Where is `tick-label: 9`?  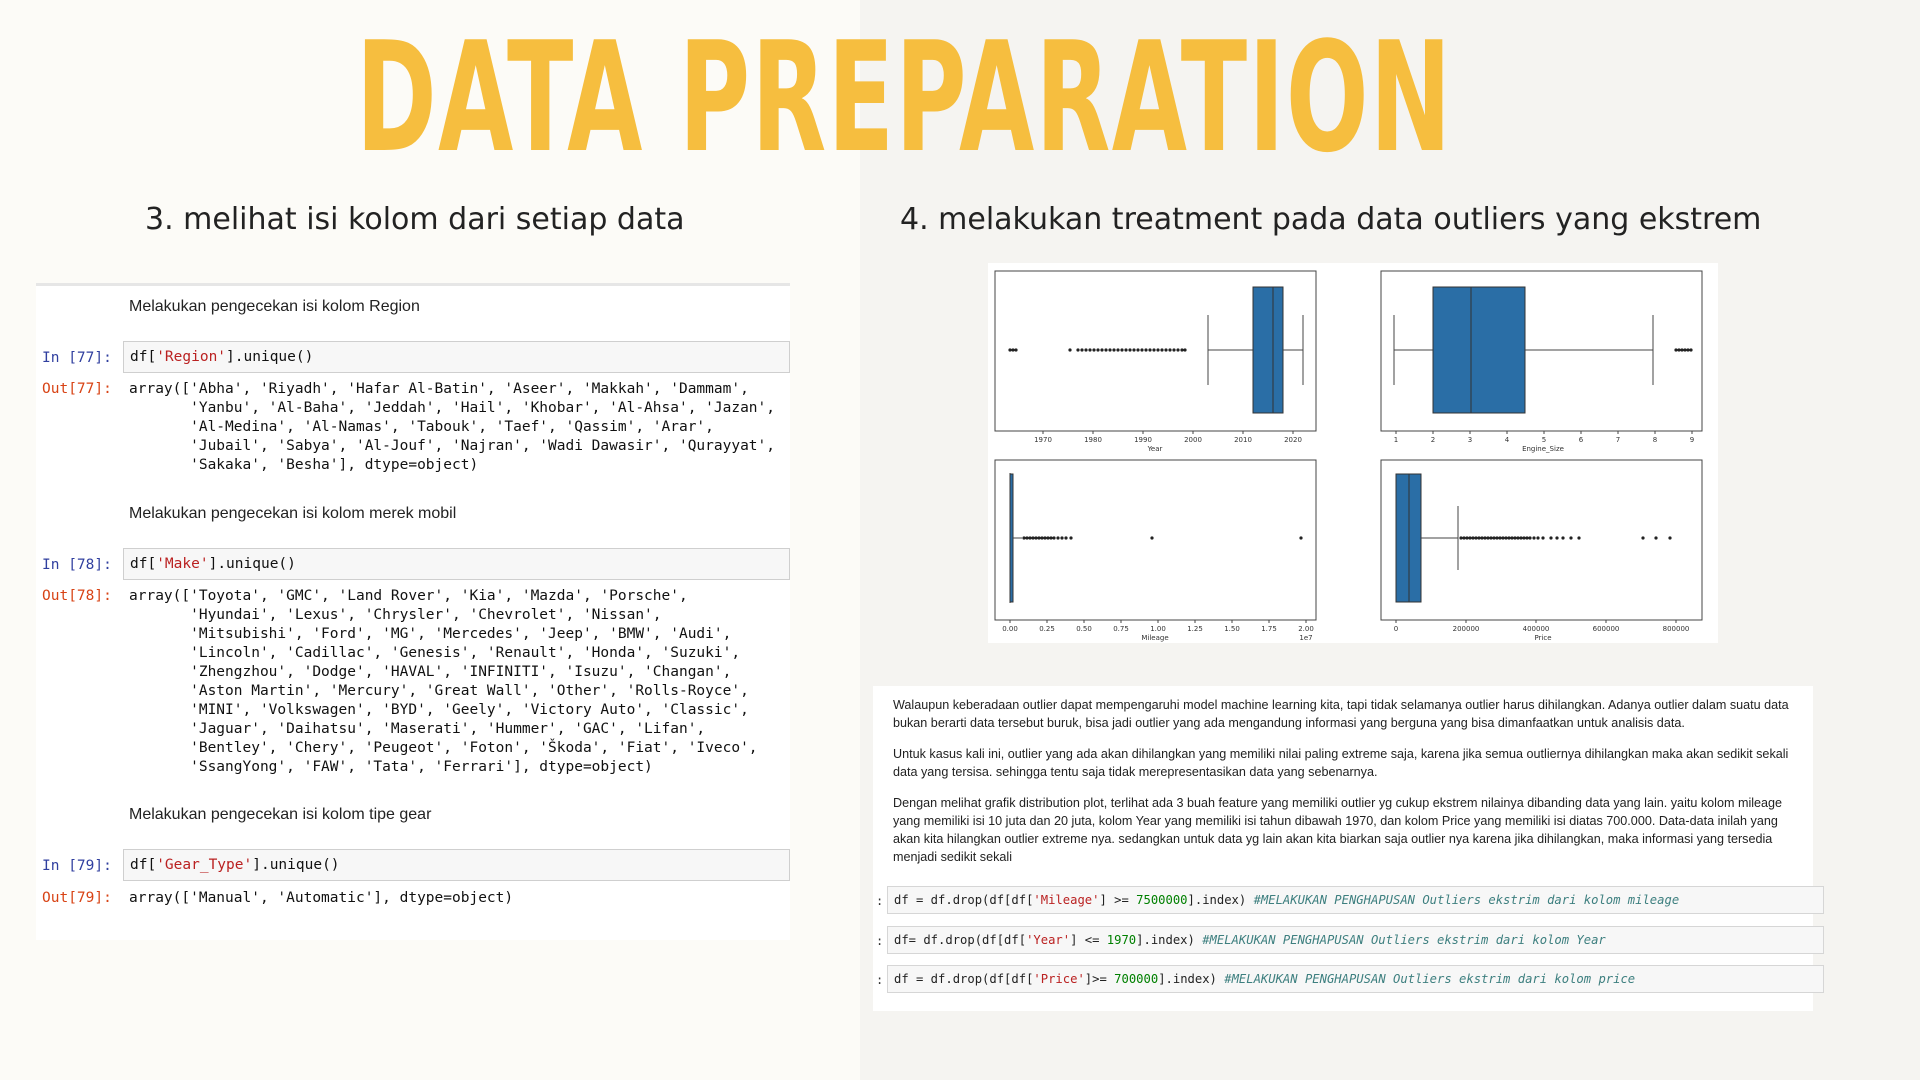
tick-label: 9 is located at coordinates (1692, 440).